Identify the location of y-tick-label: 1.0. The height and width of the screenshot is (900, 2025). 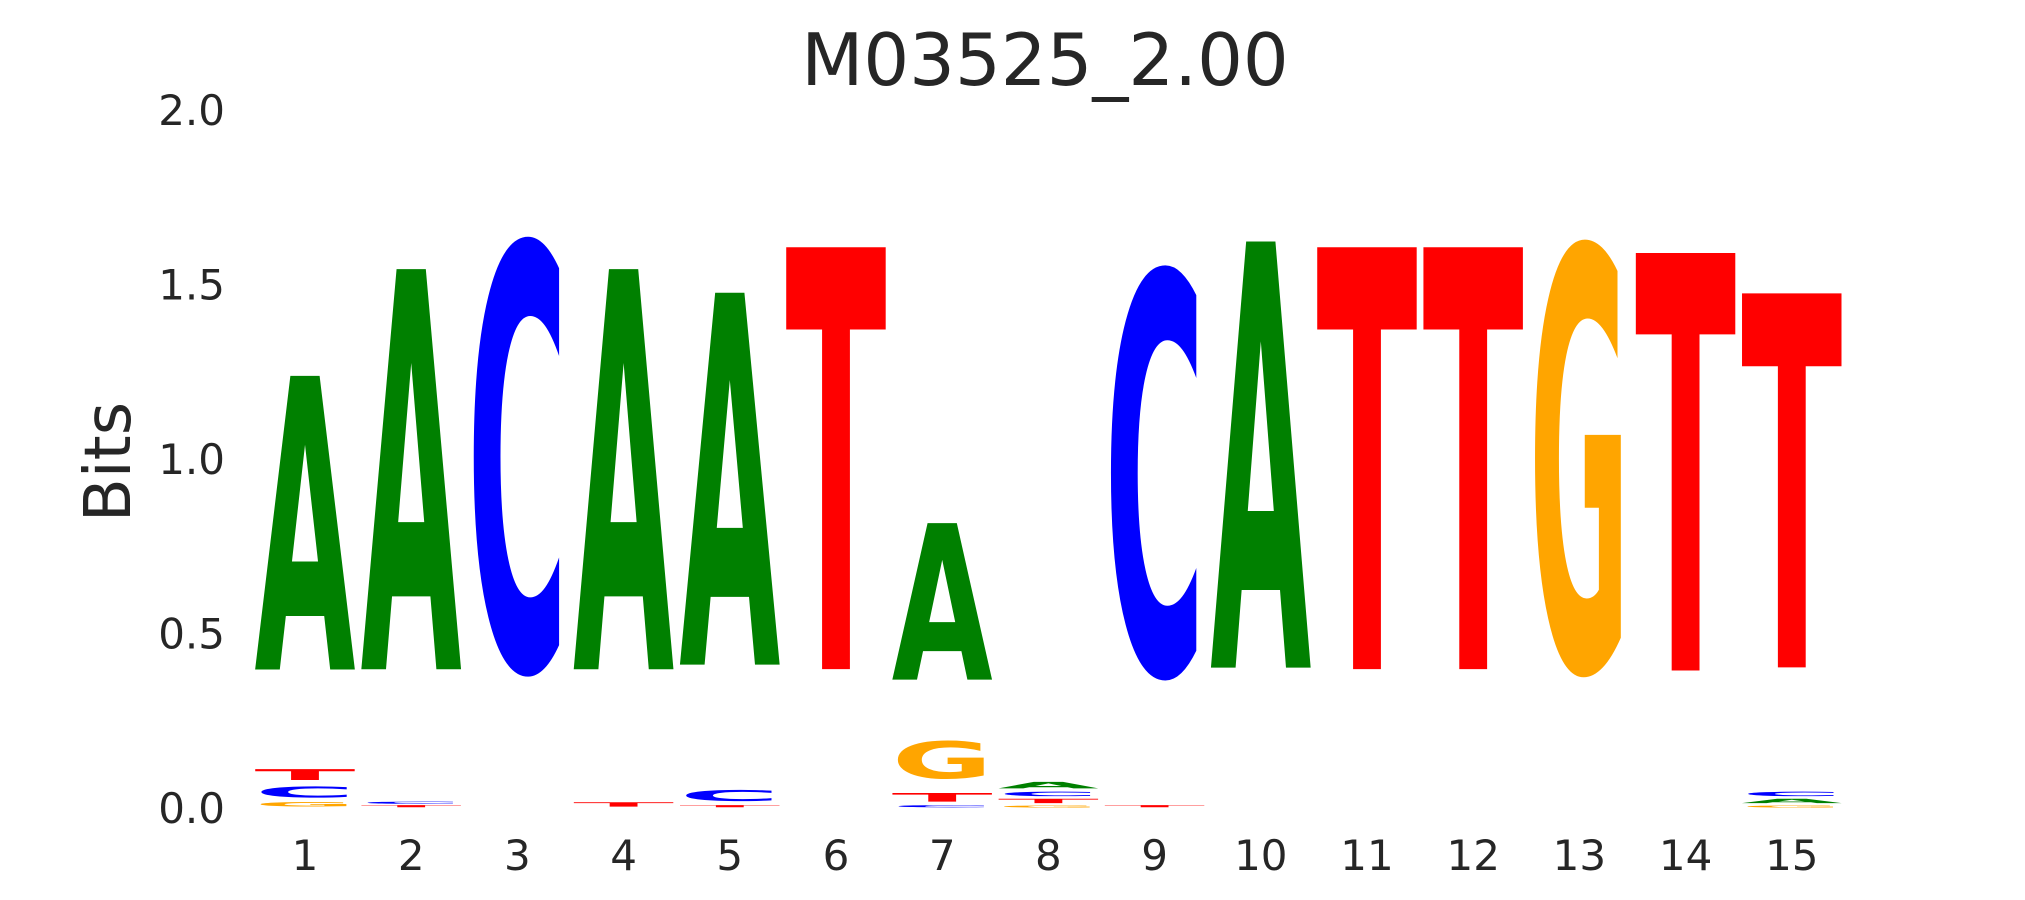
(191, 459).